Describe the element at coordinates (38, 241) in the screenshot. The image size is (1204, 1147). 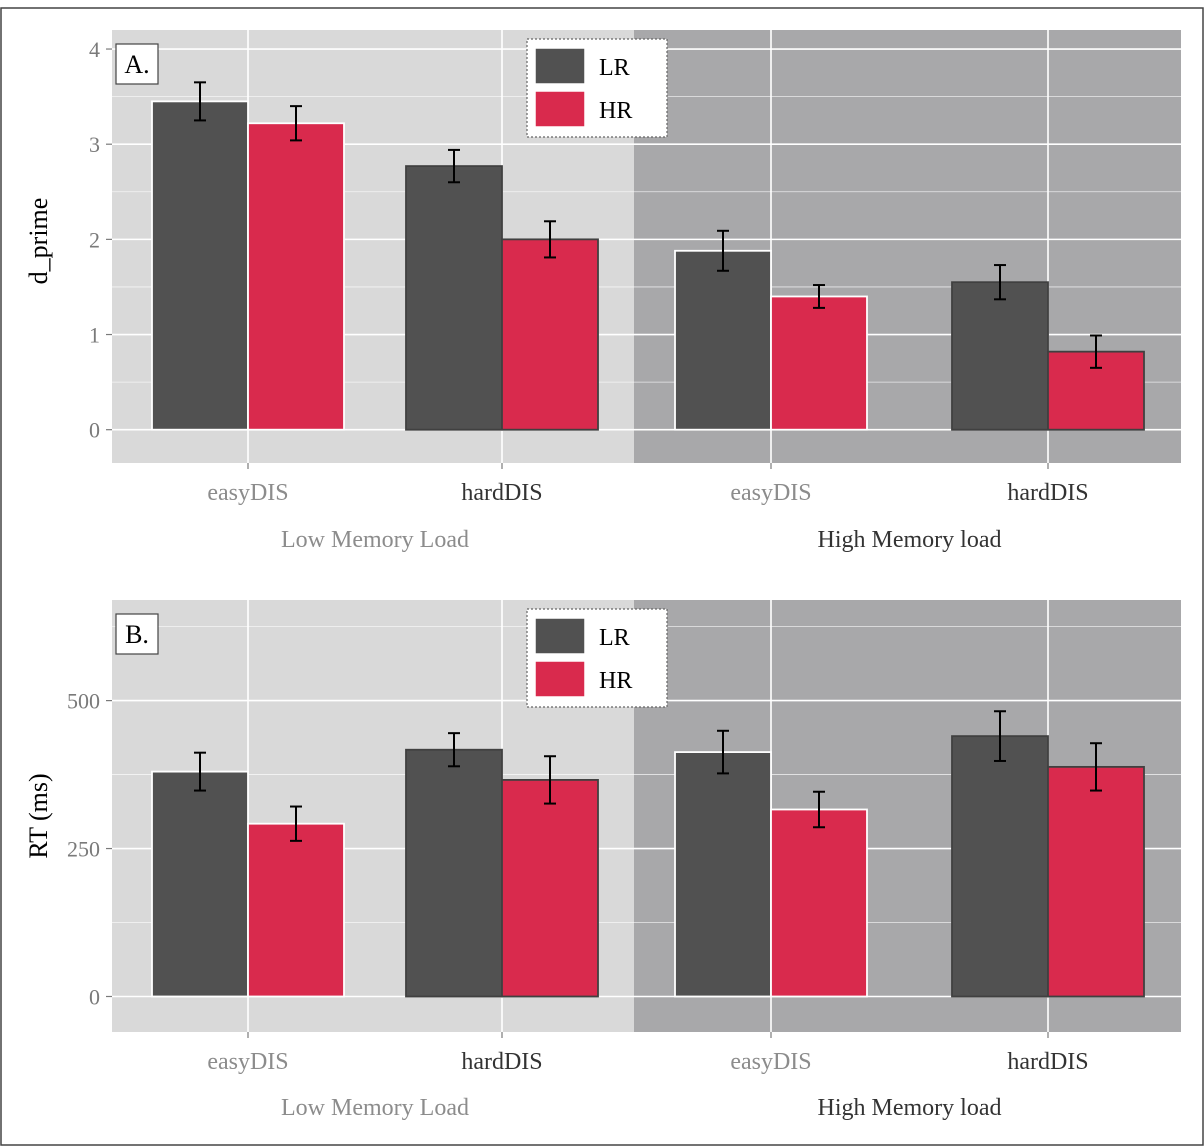
I see `y-axis-title: d_prime` at that location.